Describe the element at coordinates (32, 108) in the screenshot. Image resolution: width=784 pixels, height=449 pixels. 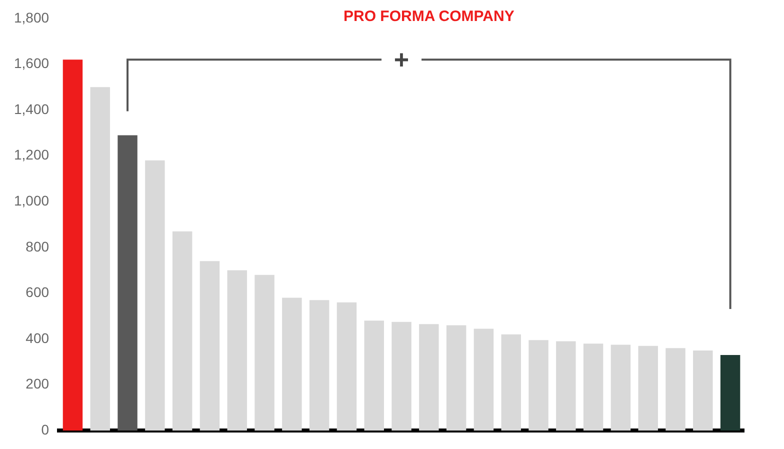
I see `y-tick-label: 1,400` at that location.